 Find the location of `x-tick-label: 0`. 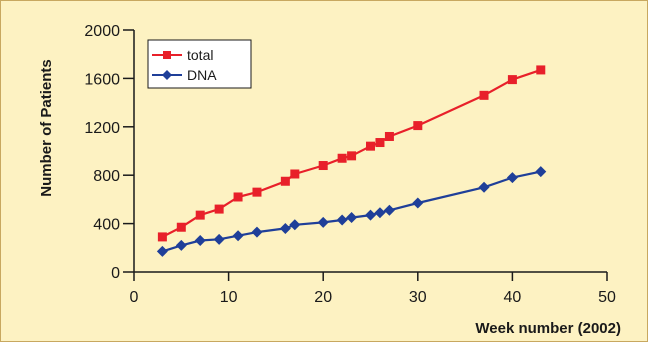

x-tick-label: 0 is located at coordinates (134, 297).